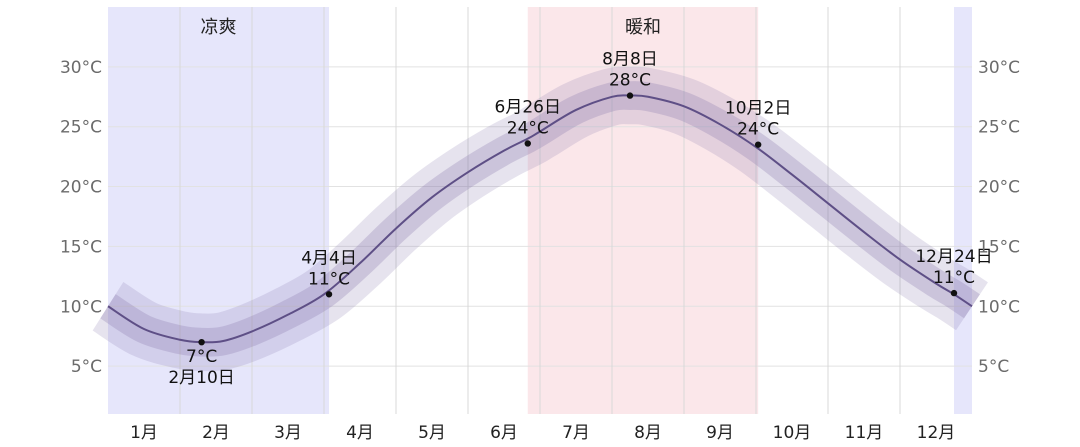 The width and height of the screenshot is (1080, 447). What do you see at coordinates (81, 307) in the screenshot?
I see `y-tick-left-1: 10°C` at bounding box center [81, 307].